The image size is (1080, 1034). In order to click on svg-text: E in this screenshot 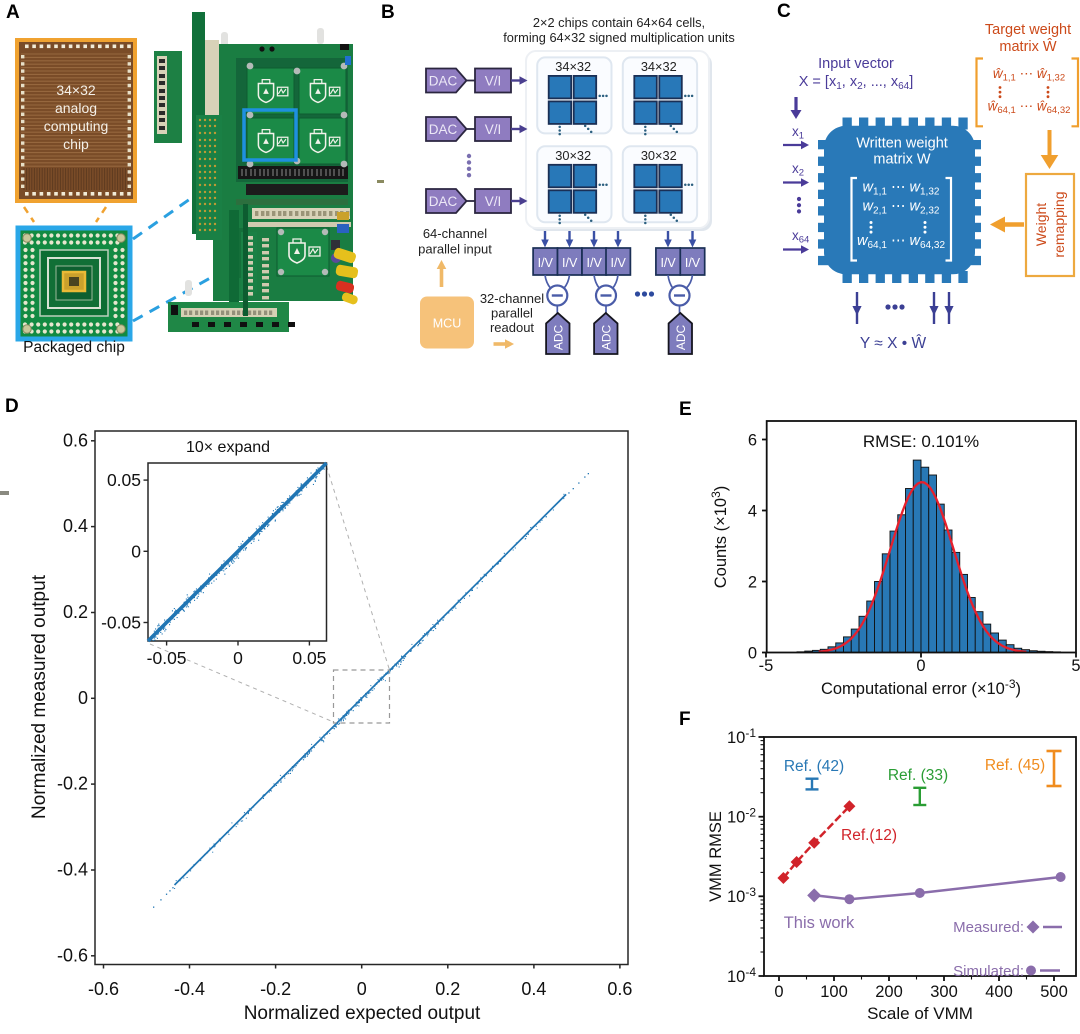, I will do `click(685, 409)`.